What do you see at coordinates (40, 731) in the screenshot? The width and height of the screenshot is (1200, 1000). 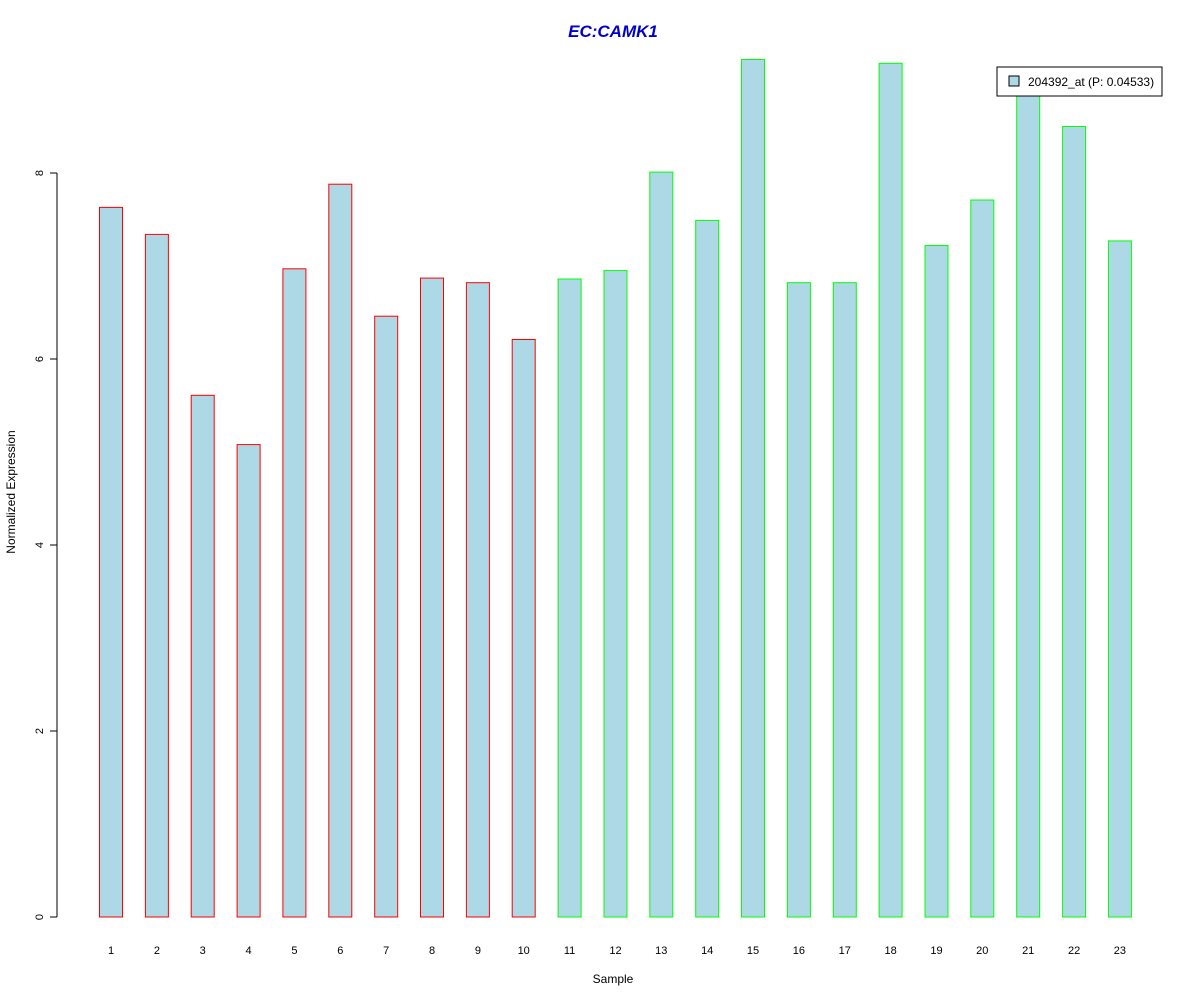 I see `y-tick-label: 2` at bounding box center [40, 731].